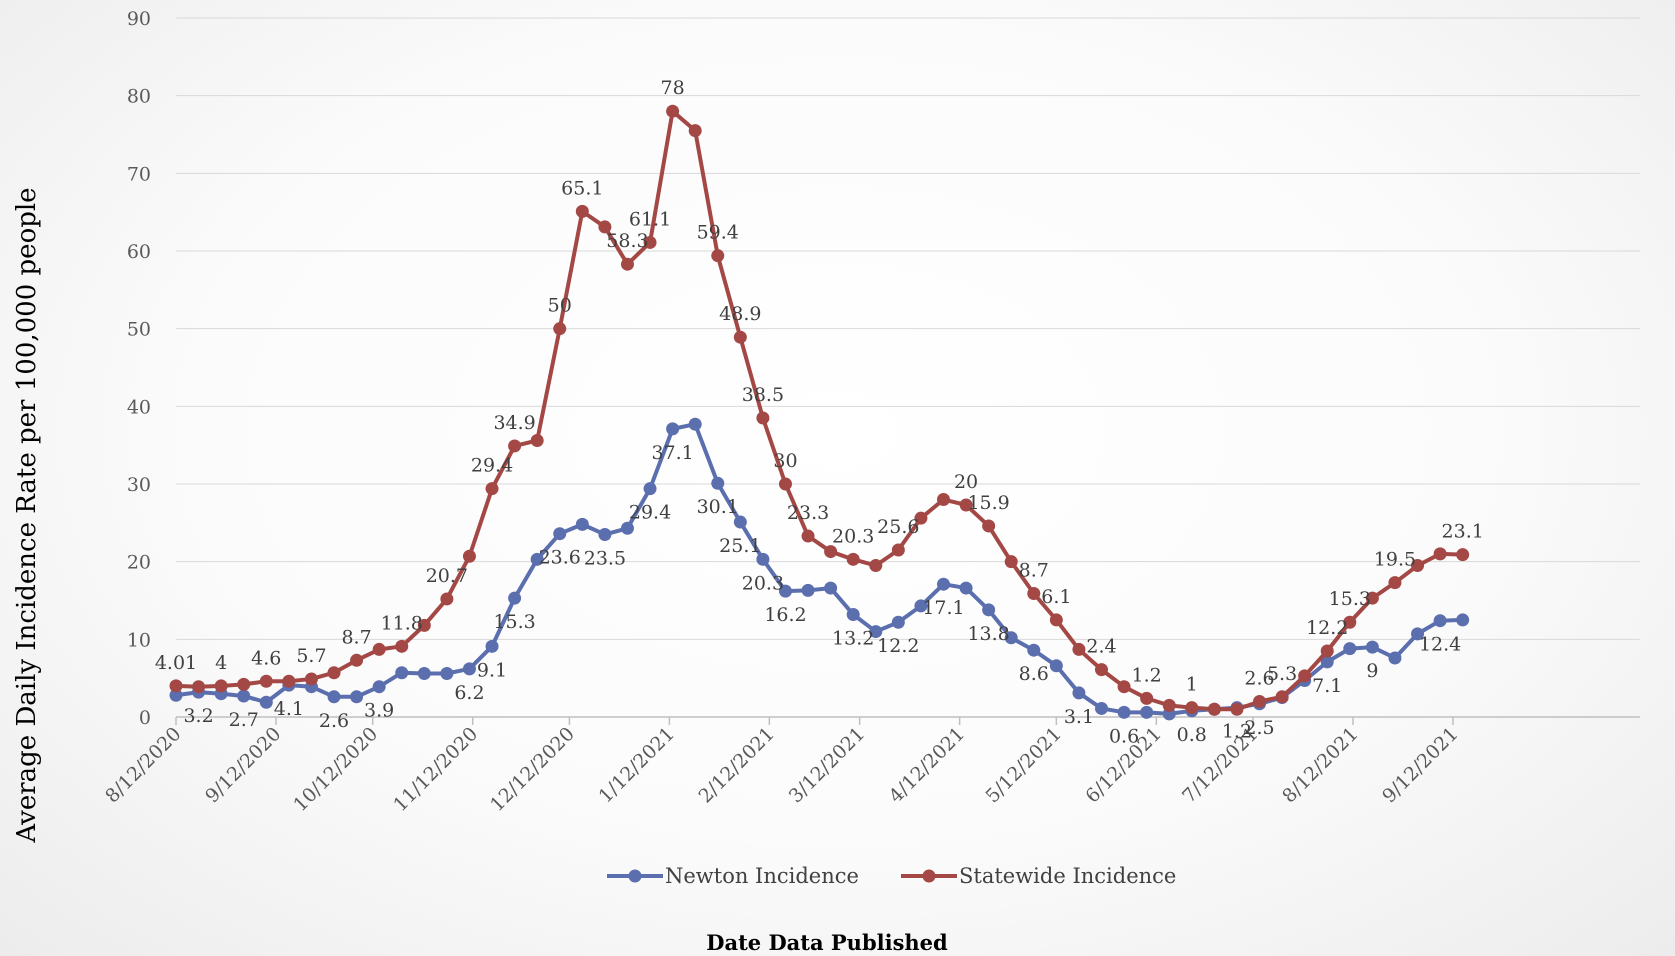 The image size is (1675, 956). Describe the element at coordinates (785, 615) in the screenshot. I see `data-label: 16.2` at that location.